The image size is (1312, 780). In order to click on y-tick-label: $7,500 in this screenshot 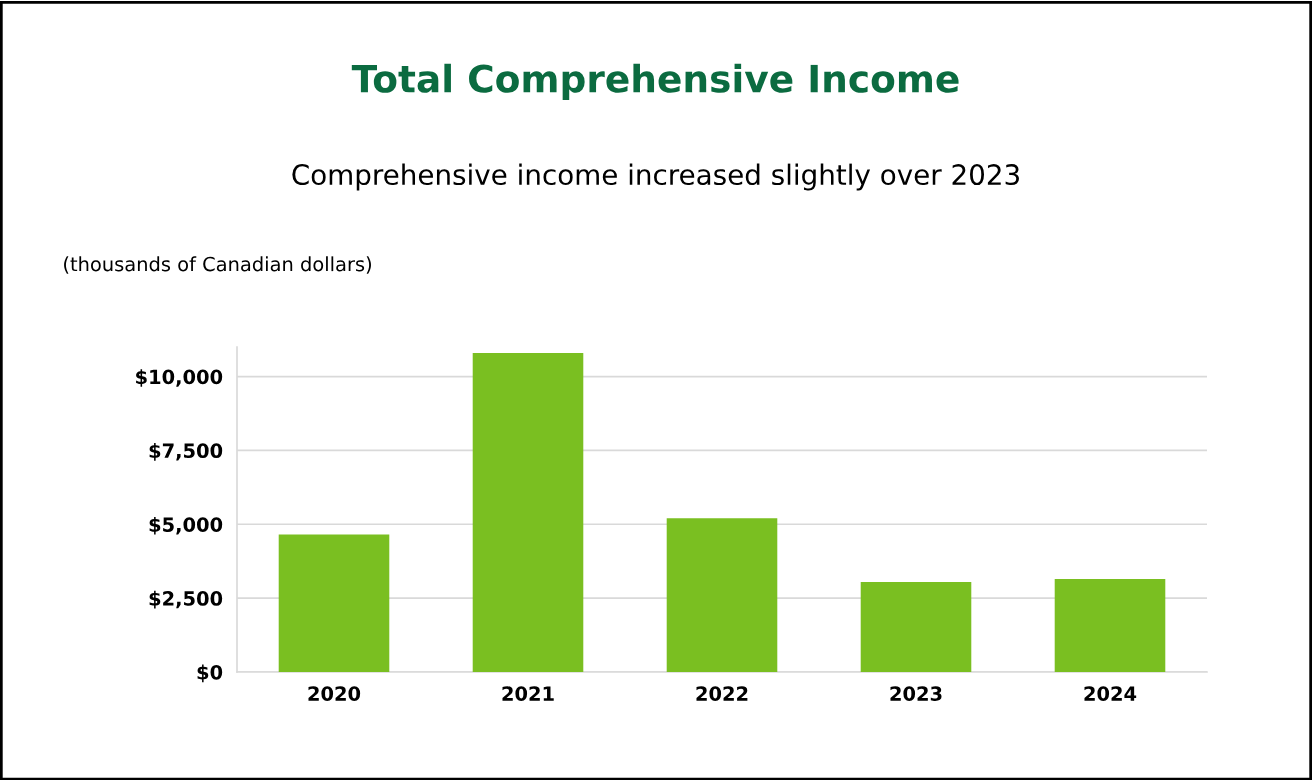, I will do `click(186, 452)`.